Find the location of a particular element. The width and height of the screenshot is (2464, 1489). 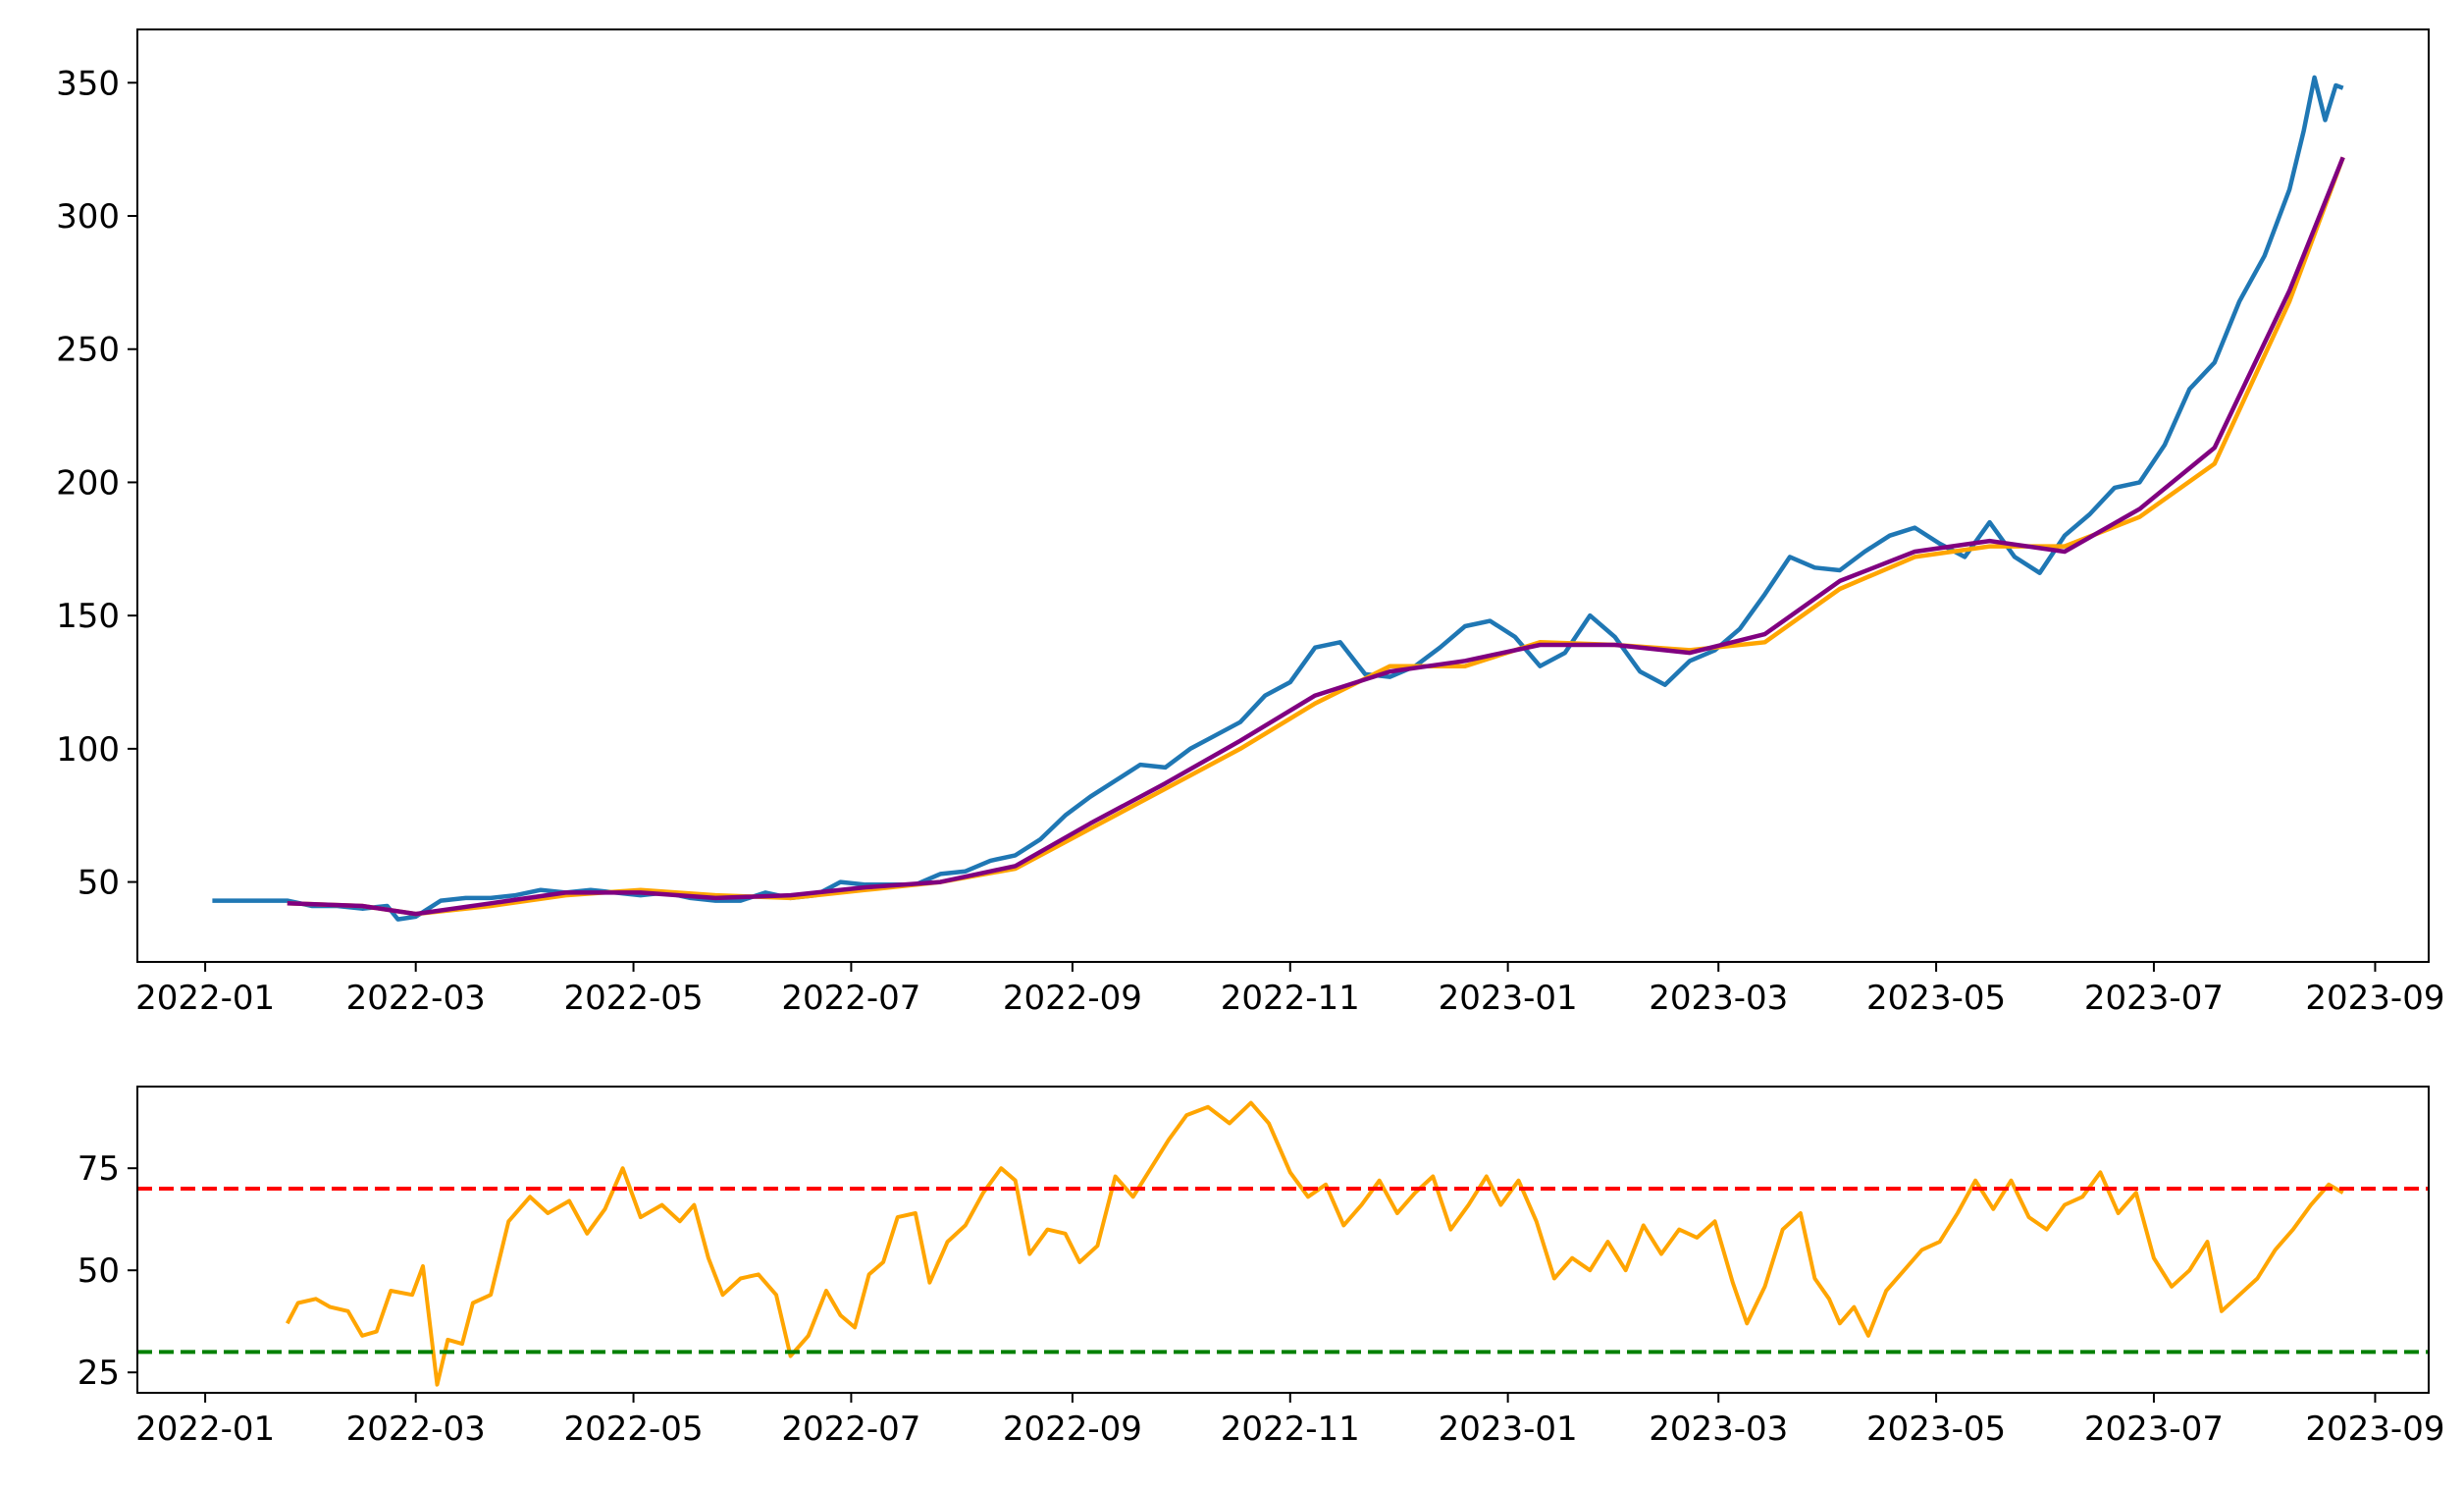

y-tick-label: 25 is located at coordinates (99, 1373).